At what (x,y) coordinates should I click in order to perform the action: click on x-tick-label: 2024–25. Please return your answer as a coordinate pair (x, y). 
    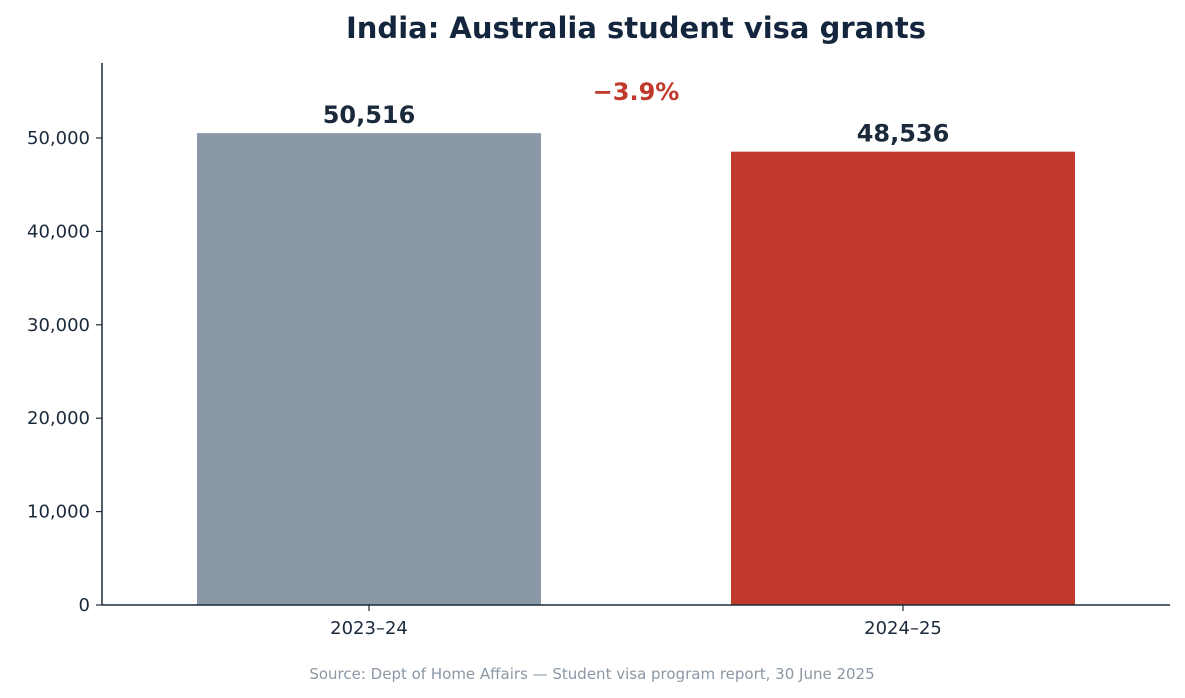
    Looking at the image, I should click on (903, 628).